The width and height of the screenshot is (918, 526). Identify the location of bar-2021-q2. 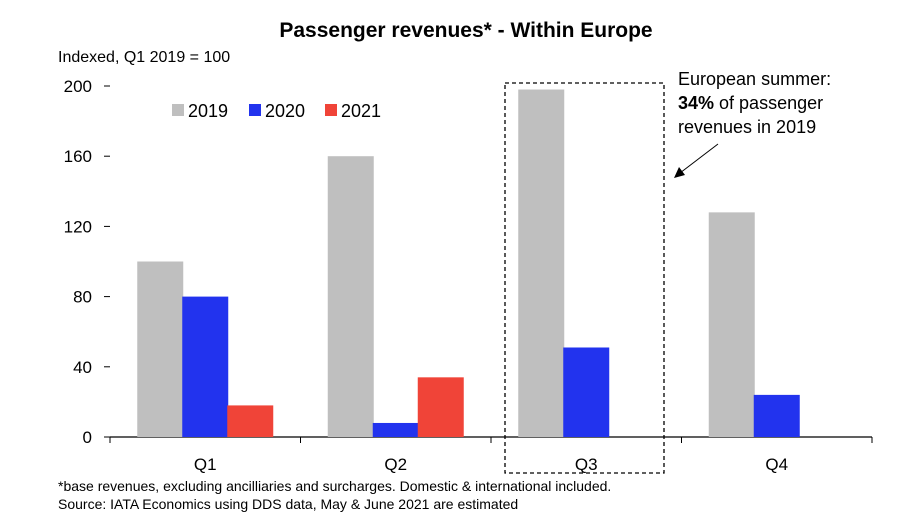
(440, 407).